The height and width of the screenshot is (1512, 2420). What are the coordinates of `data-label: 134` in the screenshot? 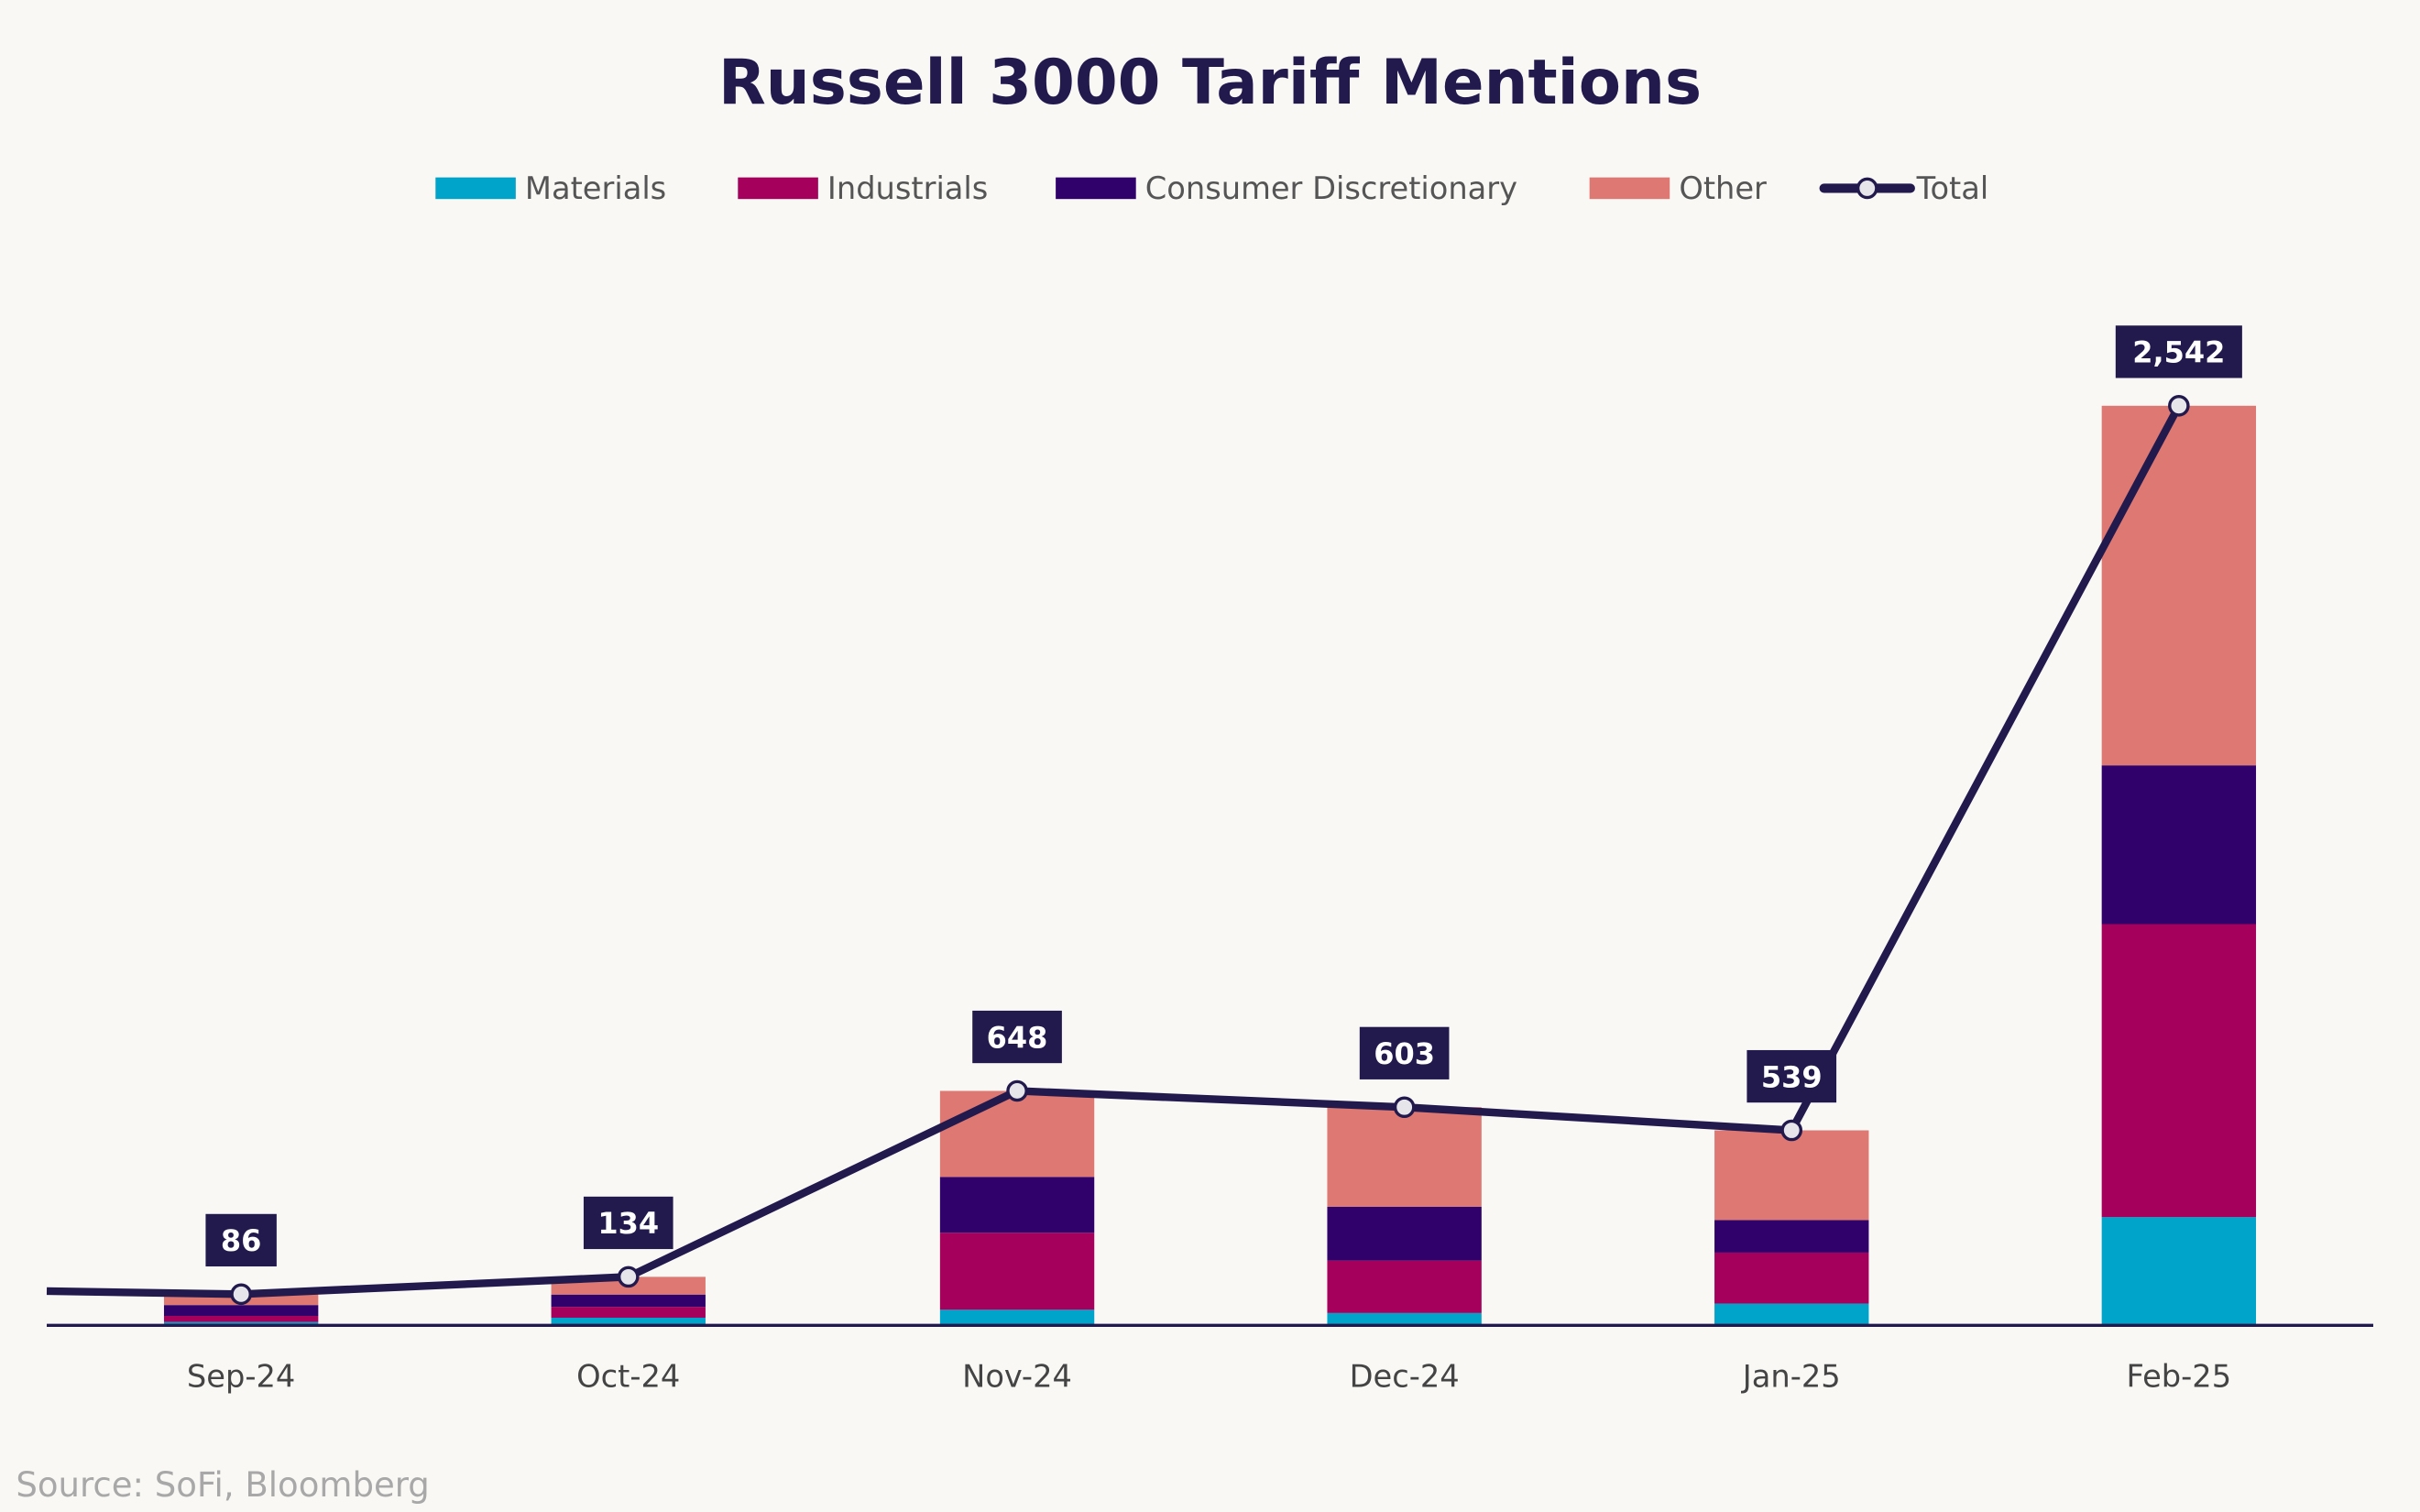 It's located at (628, 1223).